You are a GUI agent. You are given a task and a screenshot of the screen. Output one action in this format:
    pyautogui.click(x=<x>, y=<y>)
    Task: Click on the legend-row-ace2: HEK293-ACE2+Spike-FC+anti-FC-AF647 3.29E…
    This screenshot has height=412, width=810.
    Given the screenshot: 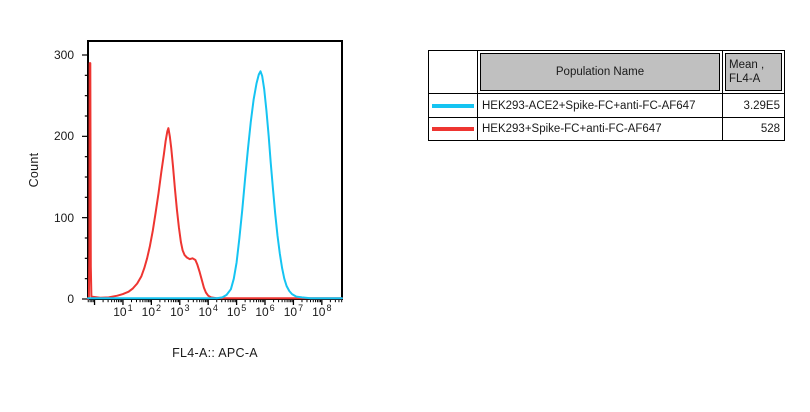 What is the action you would take?
    pyautogui.click(x=606, y=105)
    